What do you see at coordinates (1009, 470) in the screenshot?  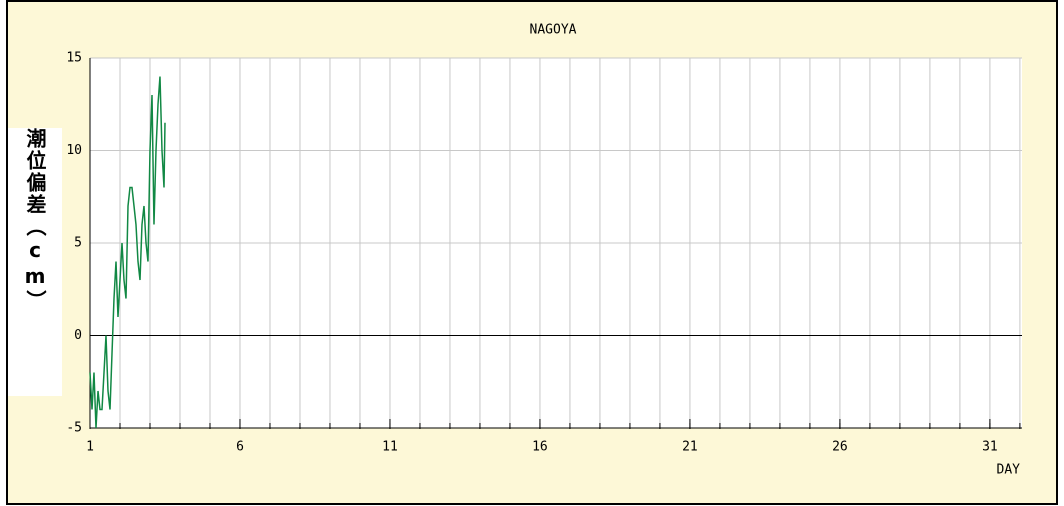 I see `x-axis-label: DAY` at bounding box center [1009, 470].